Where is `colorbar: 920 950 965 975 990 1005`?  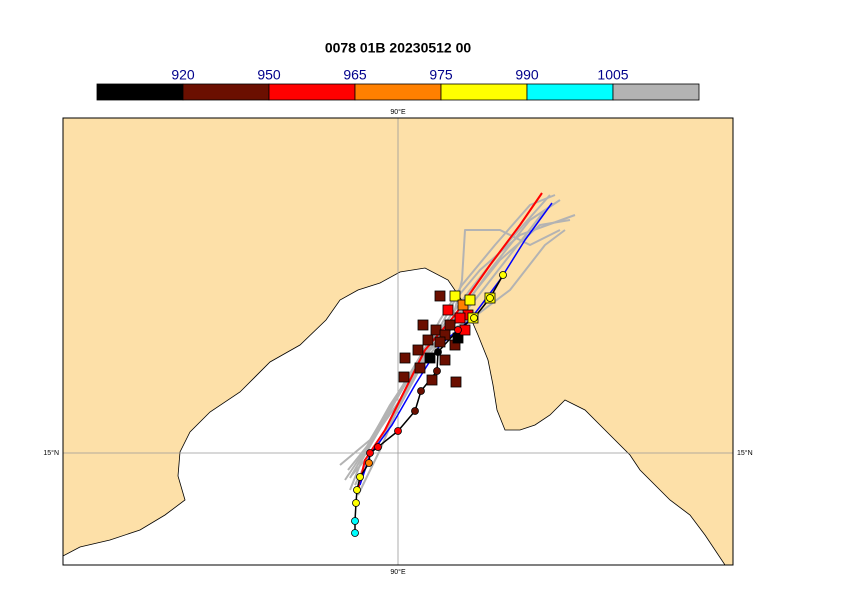
colorbar: 920 950 965 975 990 1005 is located at coordinates (398, 84).